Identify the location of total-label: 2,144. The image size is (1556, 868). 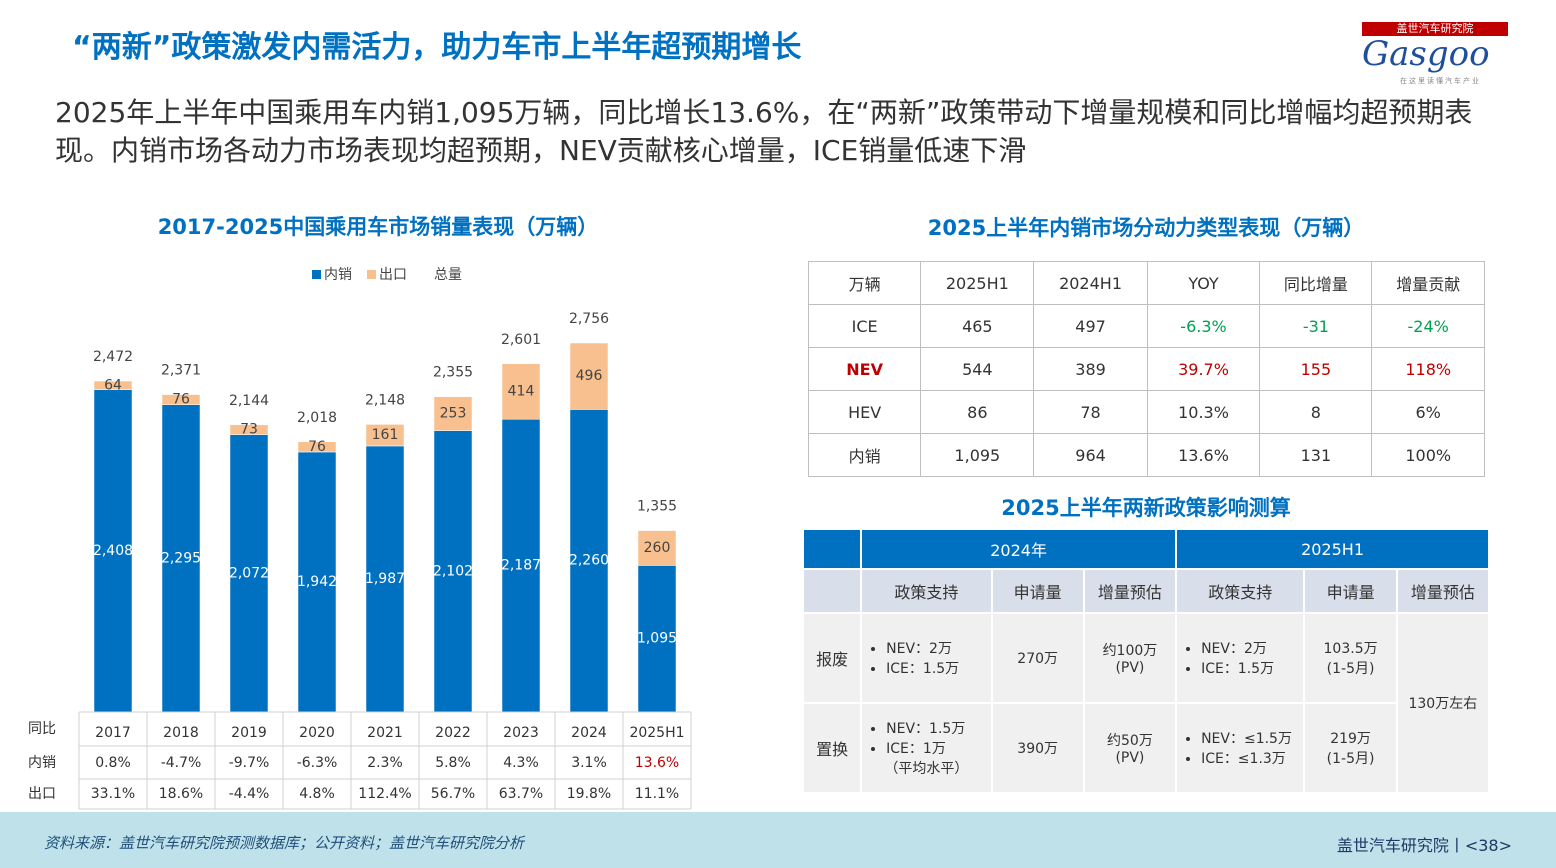
(249, 401).